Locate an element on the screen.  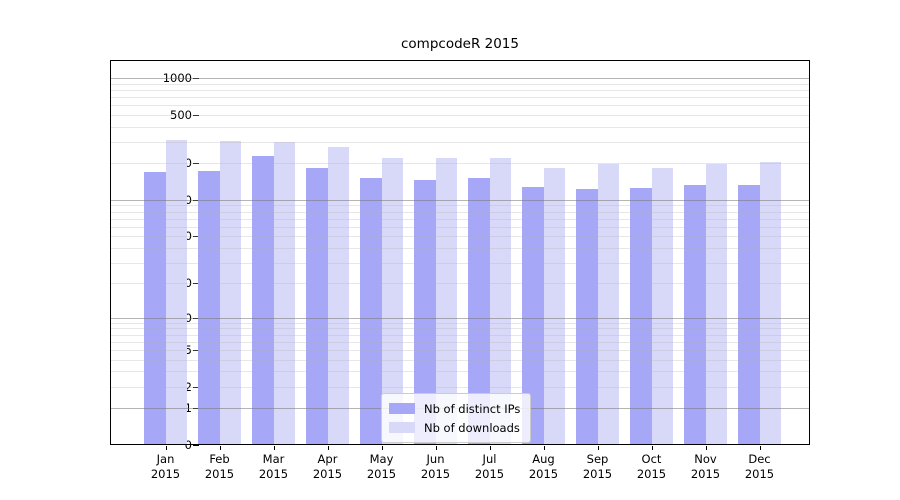
legend-swatch-distinct-ips is located at coordinates (402, 408).